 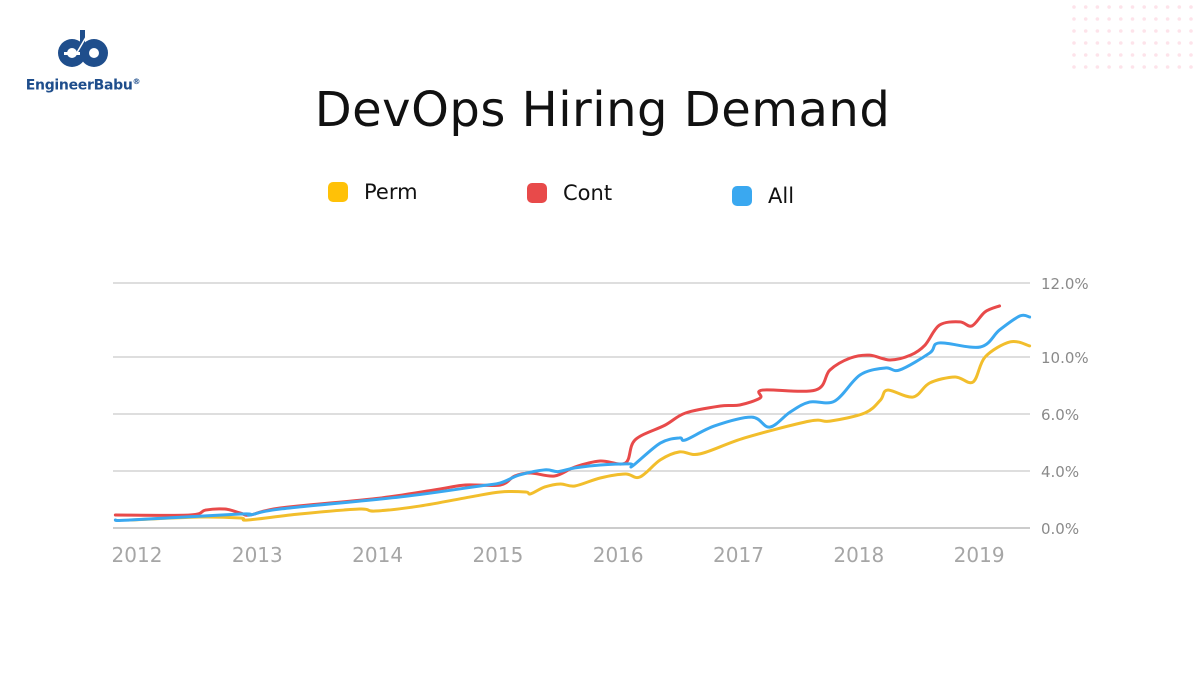 What do you see at coordinates (1060, 529) in the screenshot?
I see `y-tick-label: 0.0%` at bounding box center [1060, 529].